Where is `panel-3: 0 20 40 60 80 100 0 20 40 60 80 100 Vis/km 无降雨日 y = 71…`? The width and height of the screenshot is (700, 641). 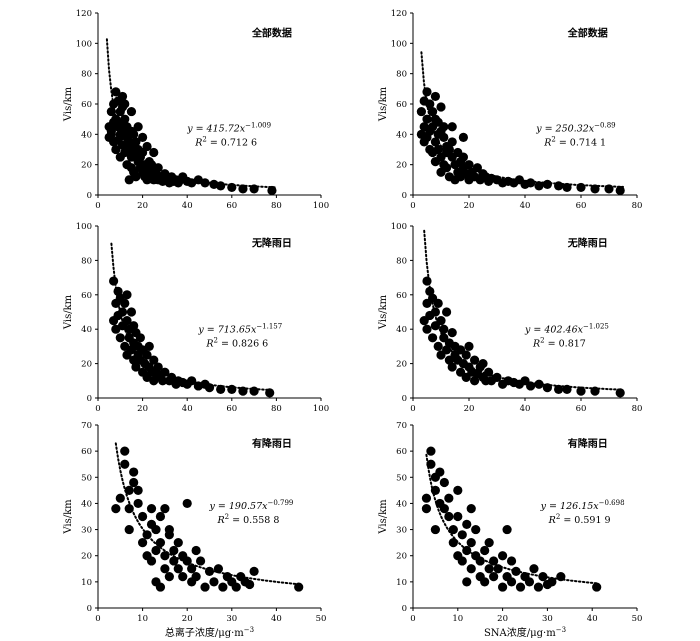 panel-3: 0 20 40 60 80 100 0 20 40 60 80 100 Vis/km 无降雨日 y = 71… is located at coordinates (196, 318).